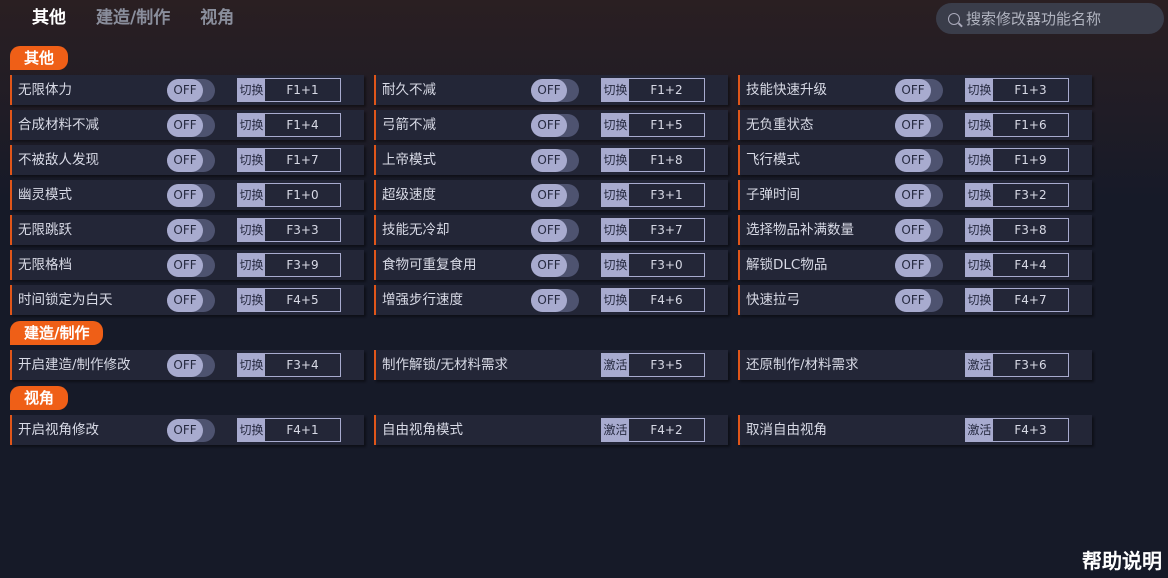 The image size is (1168, 578). I want to click on hotkey-box: 切换 F3+3, so click(289, 230).